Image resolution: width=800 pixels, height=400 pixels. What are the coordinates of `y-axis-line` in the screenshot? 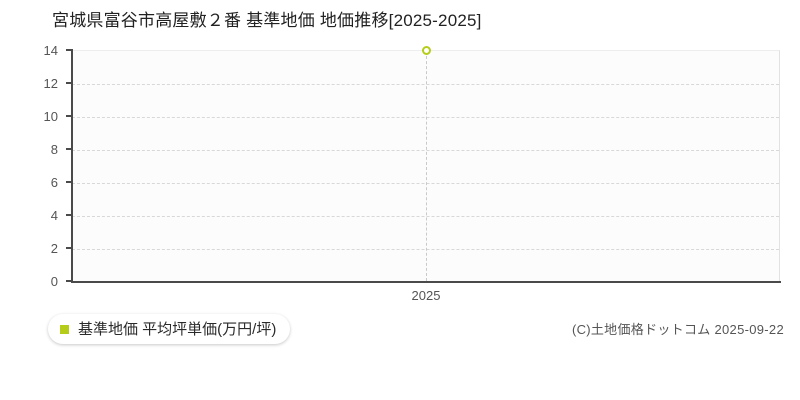 It's located at (72, 165).